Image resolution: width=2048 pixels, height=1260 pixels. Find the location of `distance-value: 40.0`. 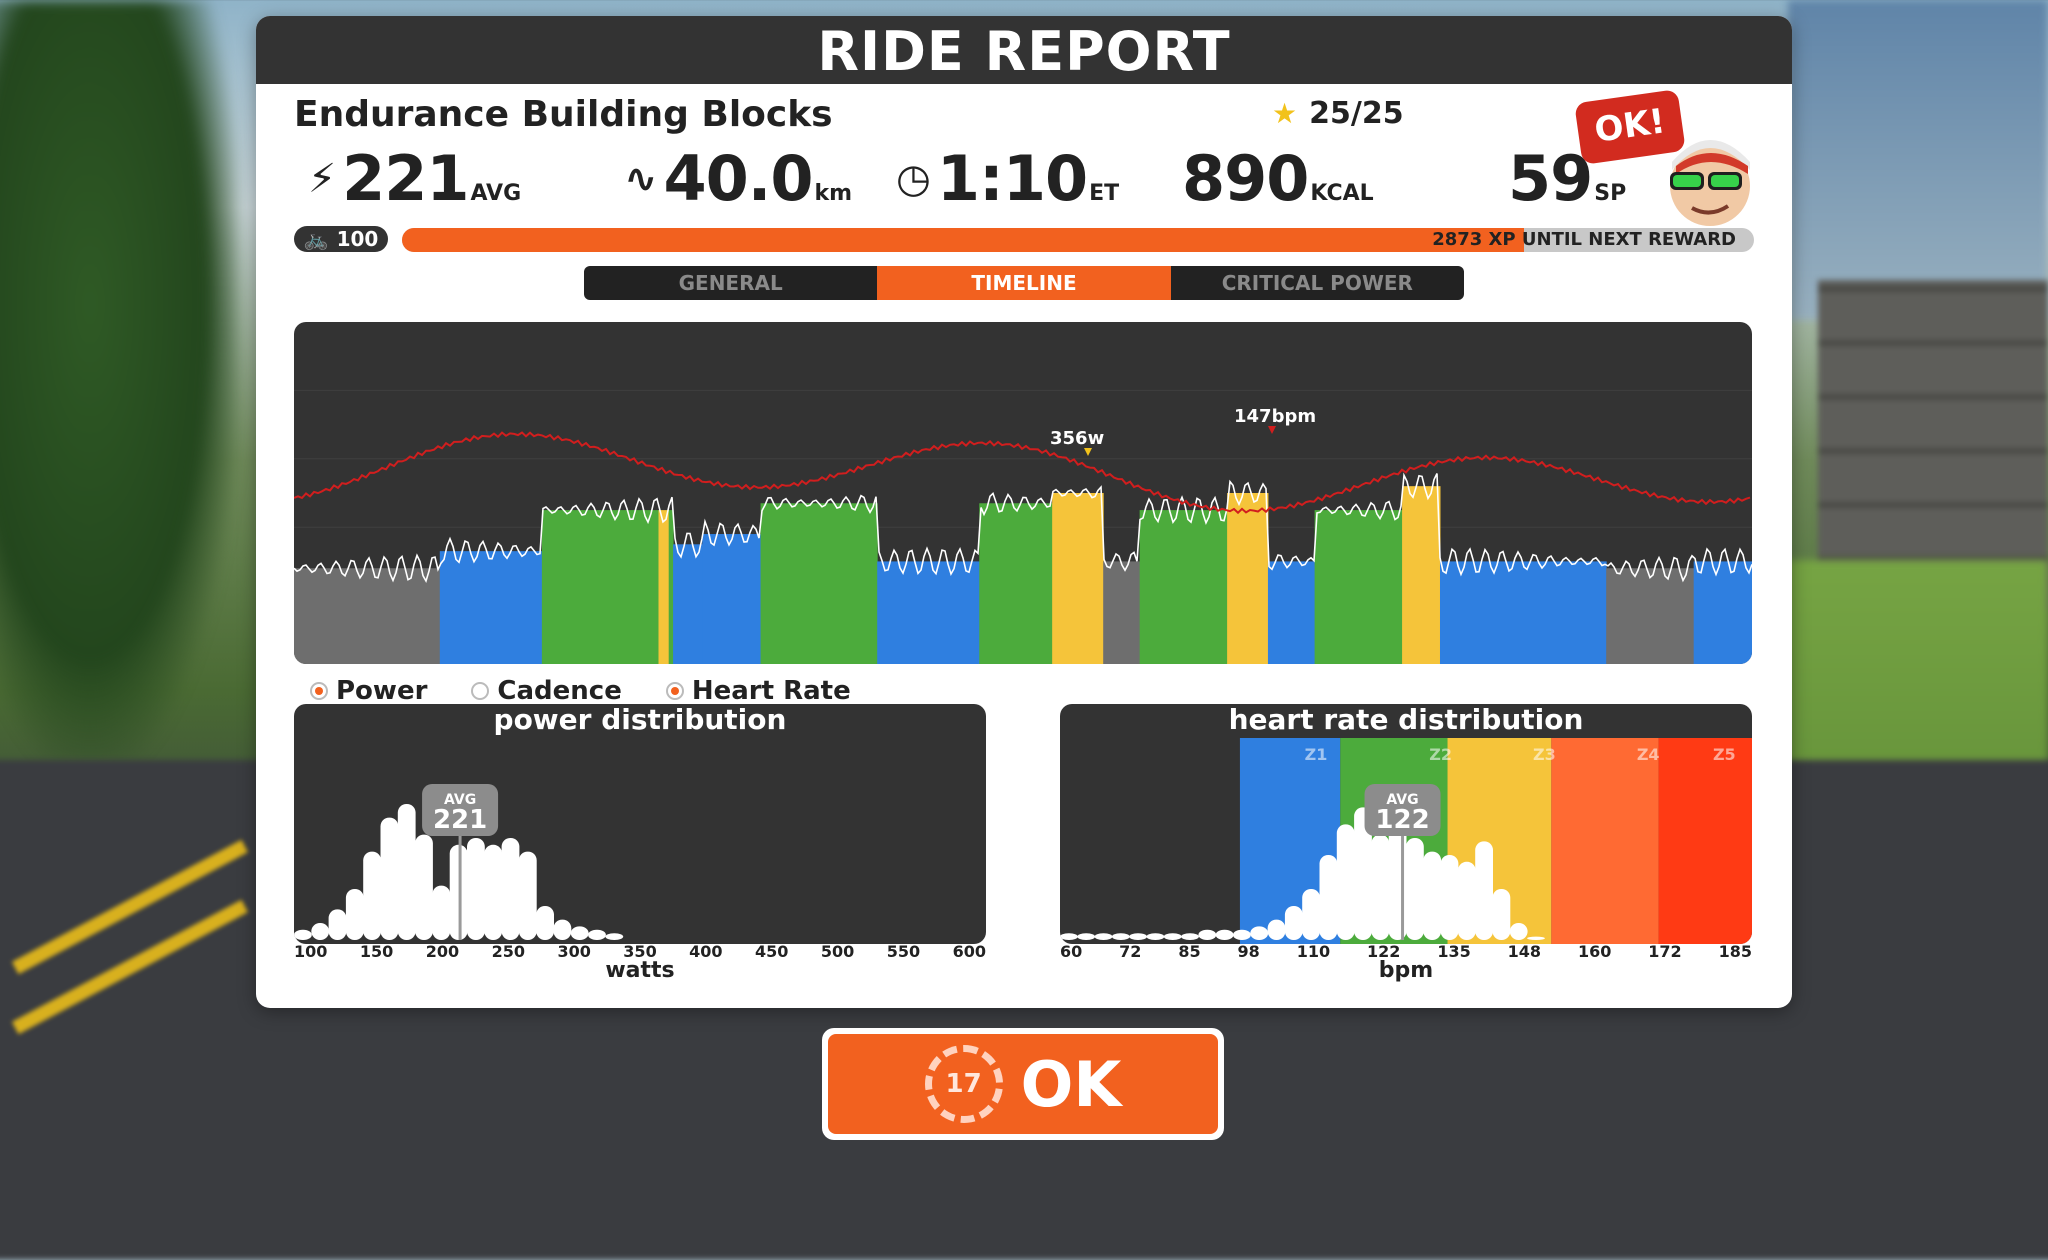

distance-value: 40.0 is located at coordinates (738, 178).